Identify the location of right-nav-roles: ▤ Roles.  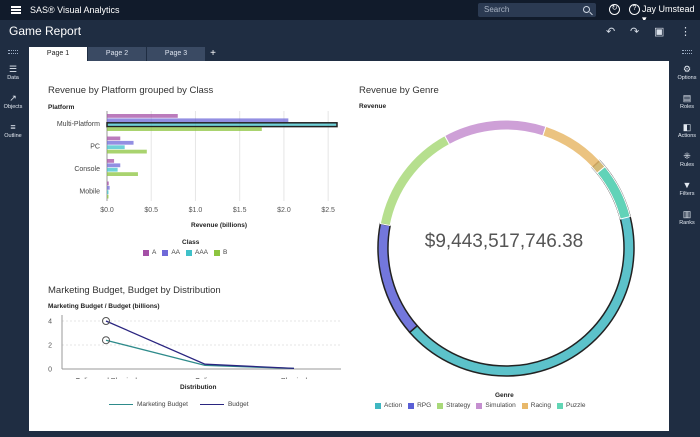
(687, 101).